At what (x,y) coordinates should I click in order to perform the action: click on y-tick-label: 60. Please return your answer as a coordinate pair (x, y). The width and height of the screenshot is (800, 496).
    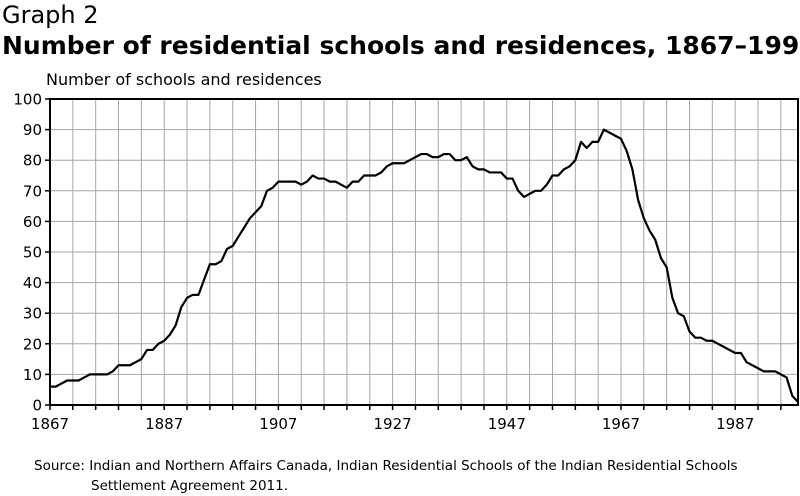
    Looking at the image, I should click on (32, 222).